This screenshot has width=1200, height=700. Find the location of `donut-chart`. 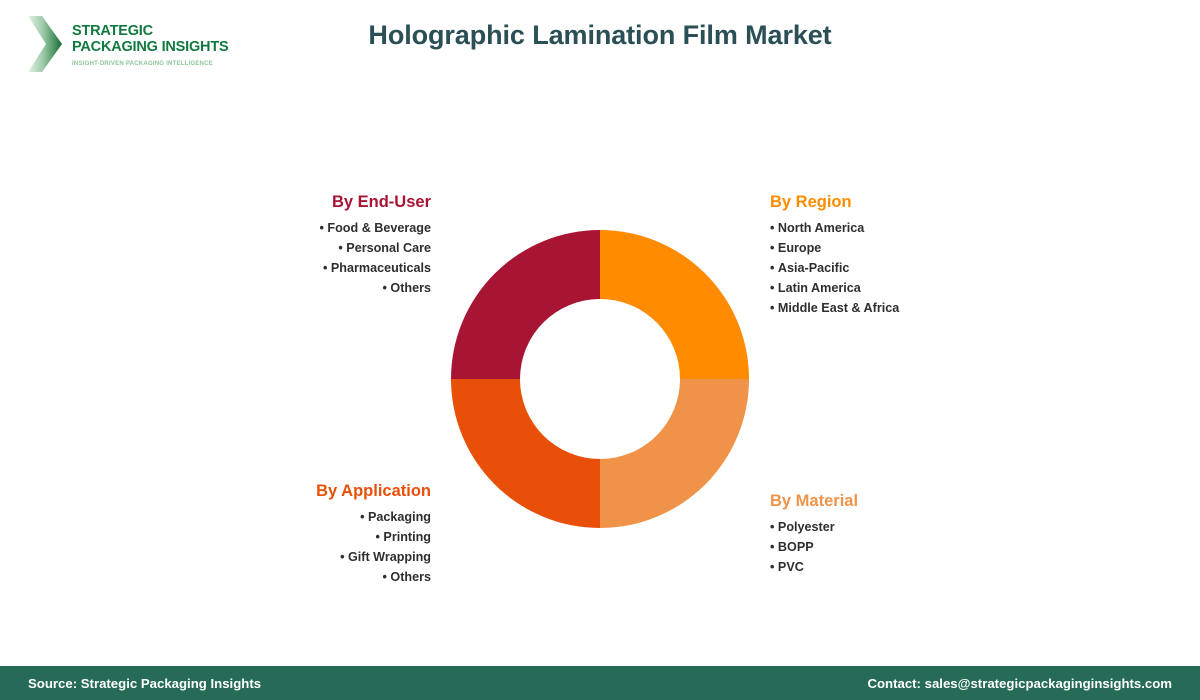

donut-chart is located at coordinates (600, 379).